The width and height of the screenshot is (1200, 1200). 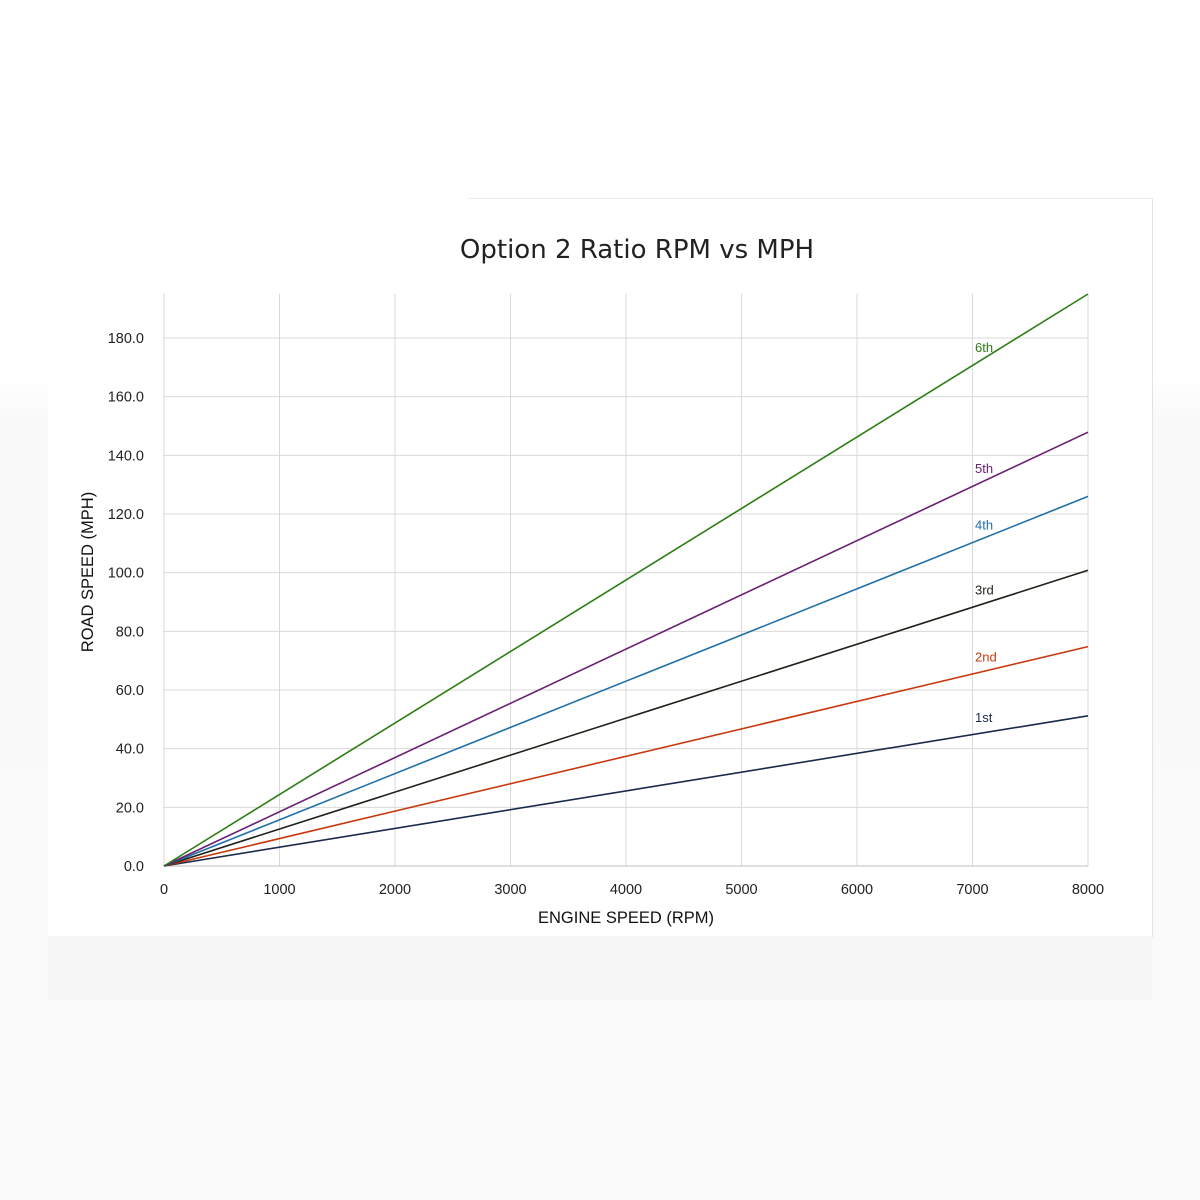 I want to click on y-tick-label: 80.0, so click(x=130, y=632).